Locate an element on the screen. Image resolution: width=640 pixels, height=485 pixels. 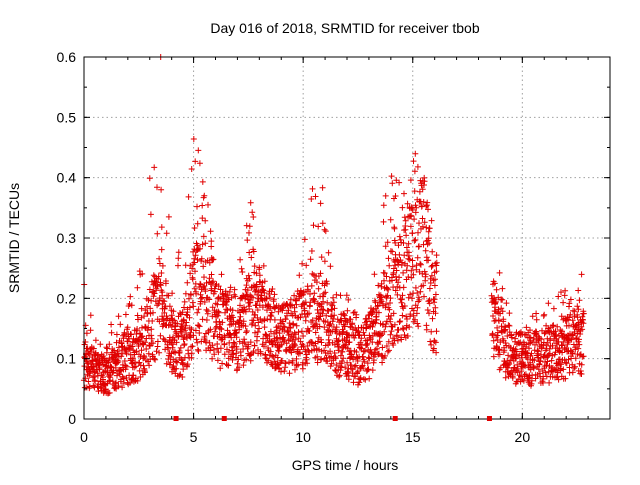
x-axis-label: GPS time / hours is located at coordinates (345, 465).